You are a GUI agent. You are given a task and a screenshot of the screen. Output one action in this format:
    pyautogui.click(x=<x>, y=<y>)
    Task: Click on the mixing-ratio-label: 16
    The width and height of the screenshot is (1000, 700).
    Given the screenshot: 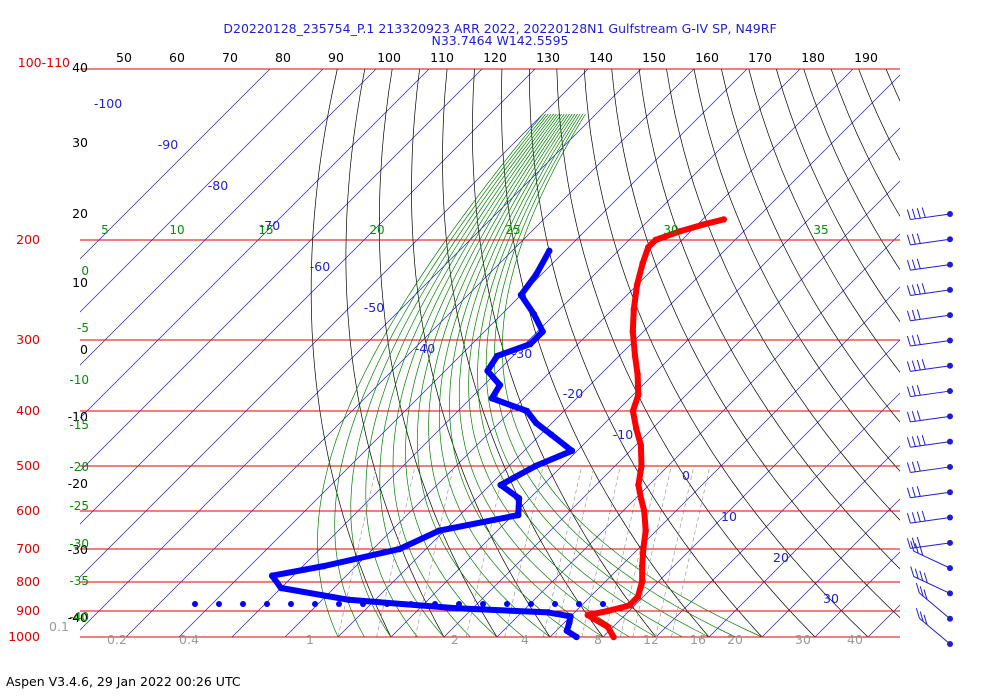 What is the action you would take?
    pyautogui.click(x=698, y=639)
    